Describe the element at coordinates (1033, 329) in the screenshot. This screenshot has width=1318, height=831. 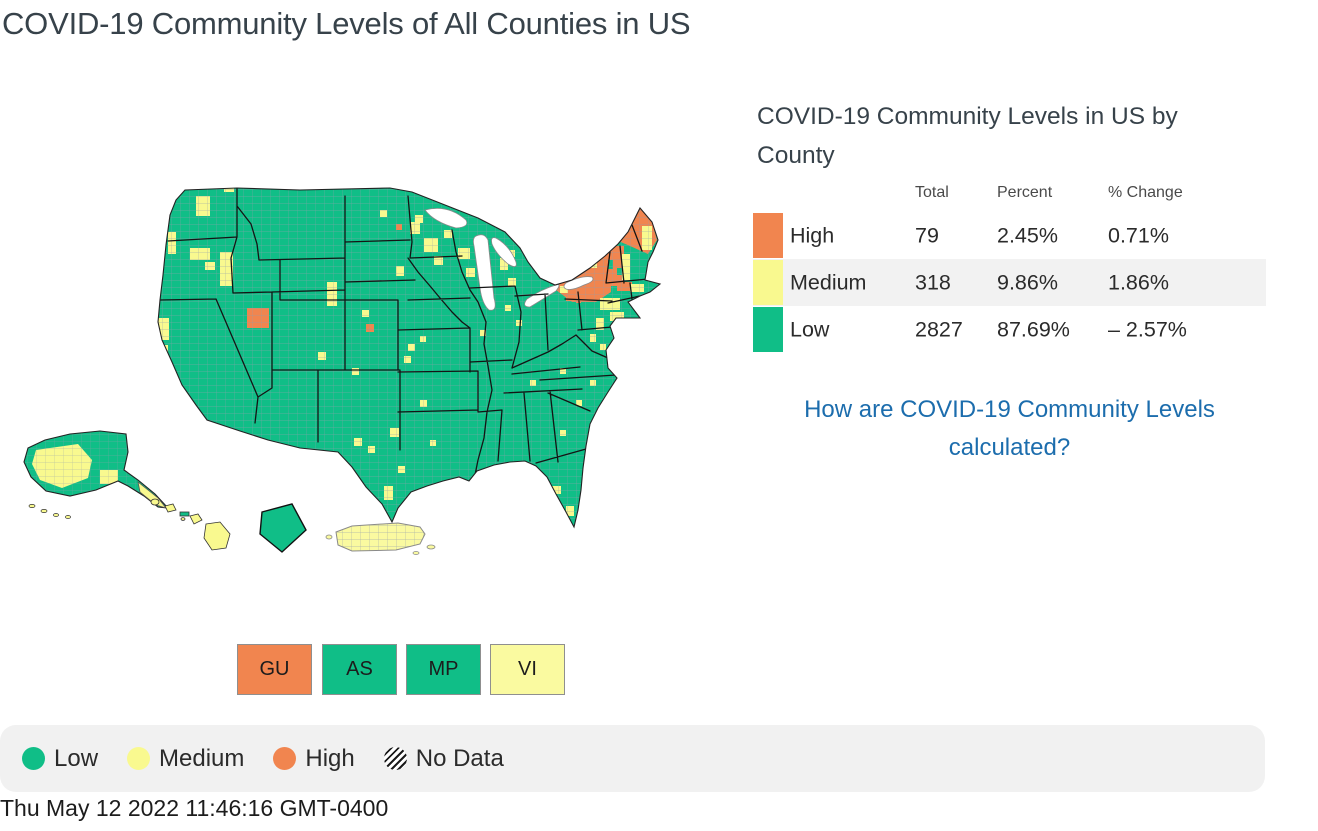
I see `row-percent: 87.69%` at that location.